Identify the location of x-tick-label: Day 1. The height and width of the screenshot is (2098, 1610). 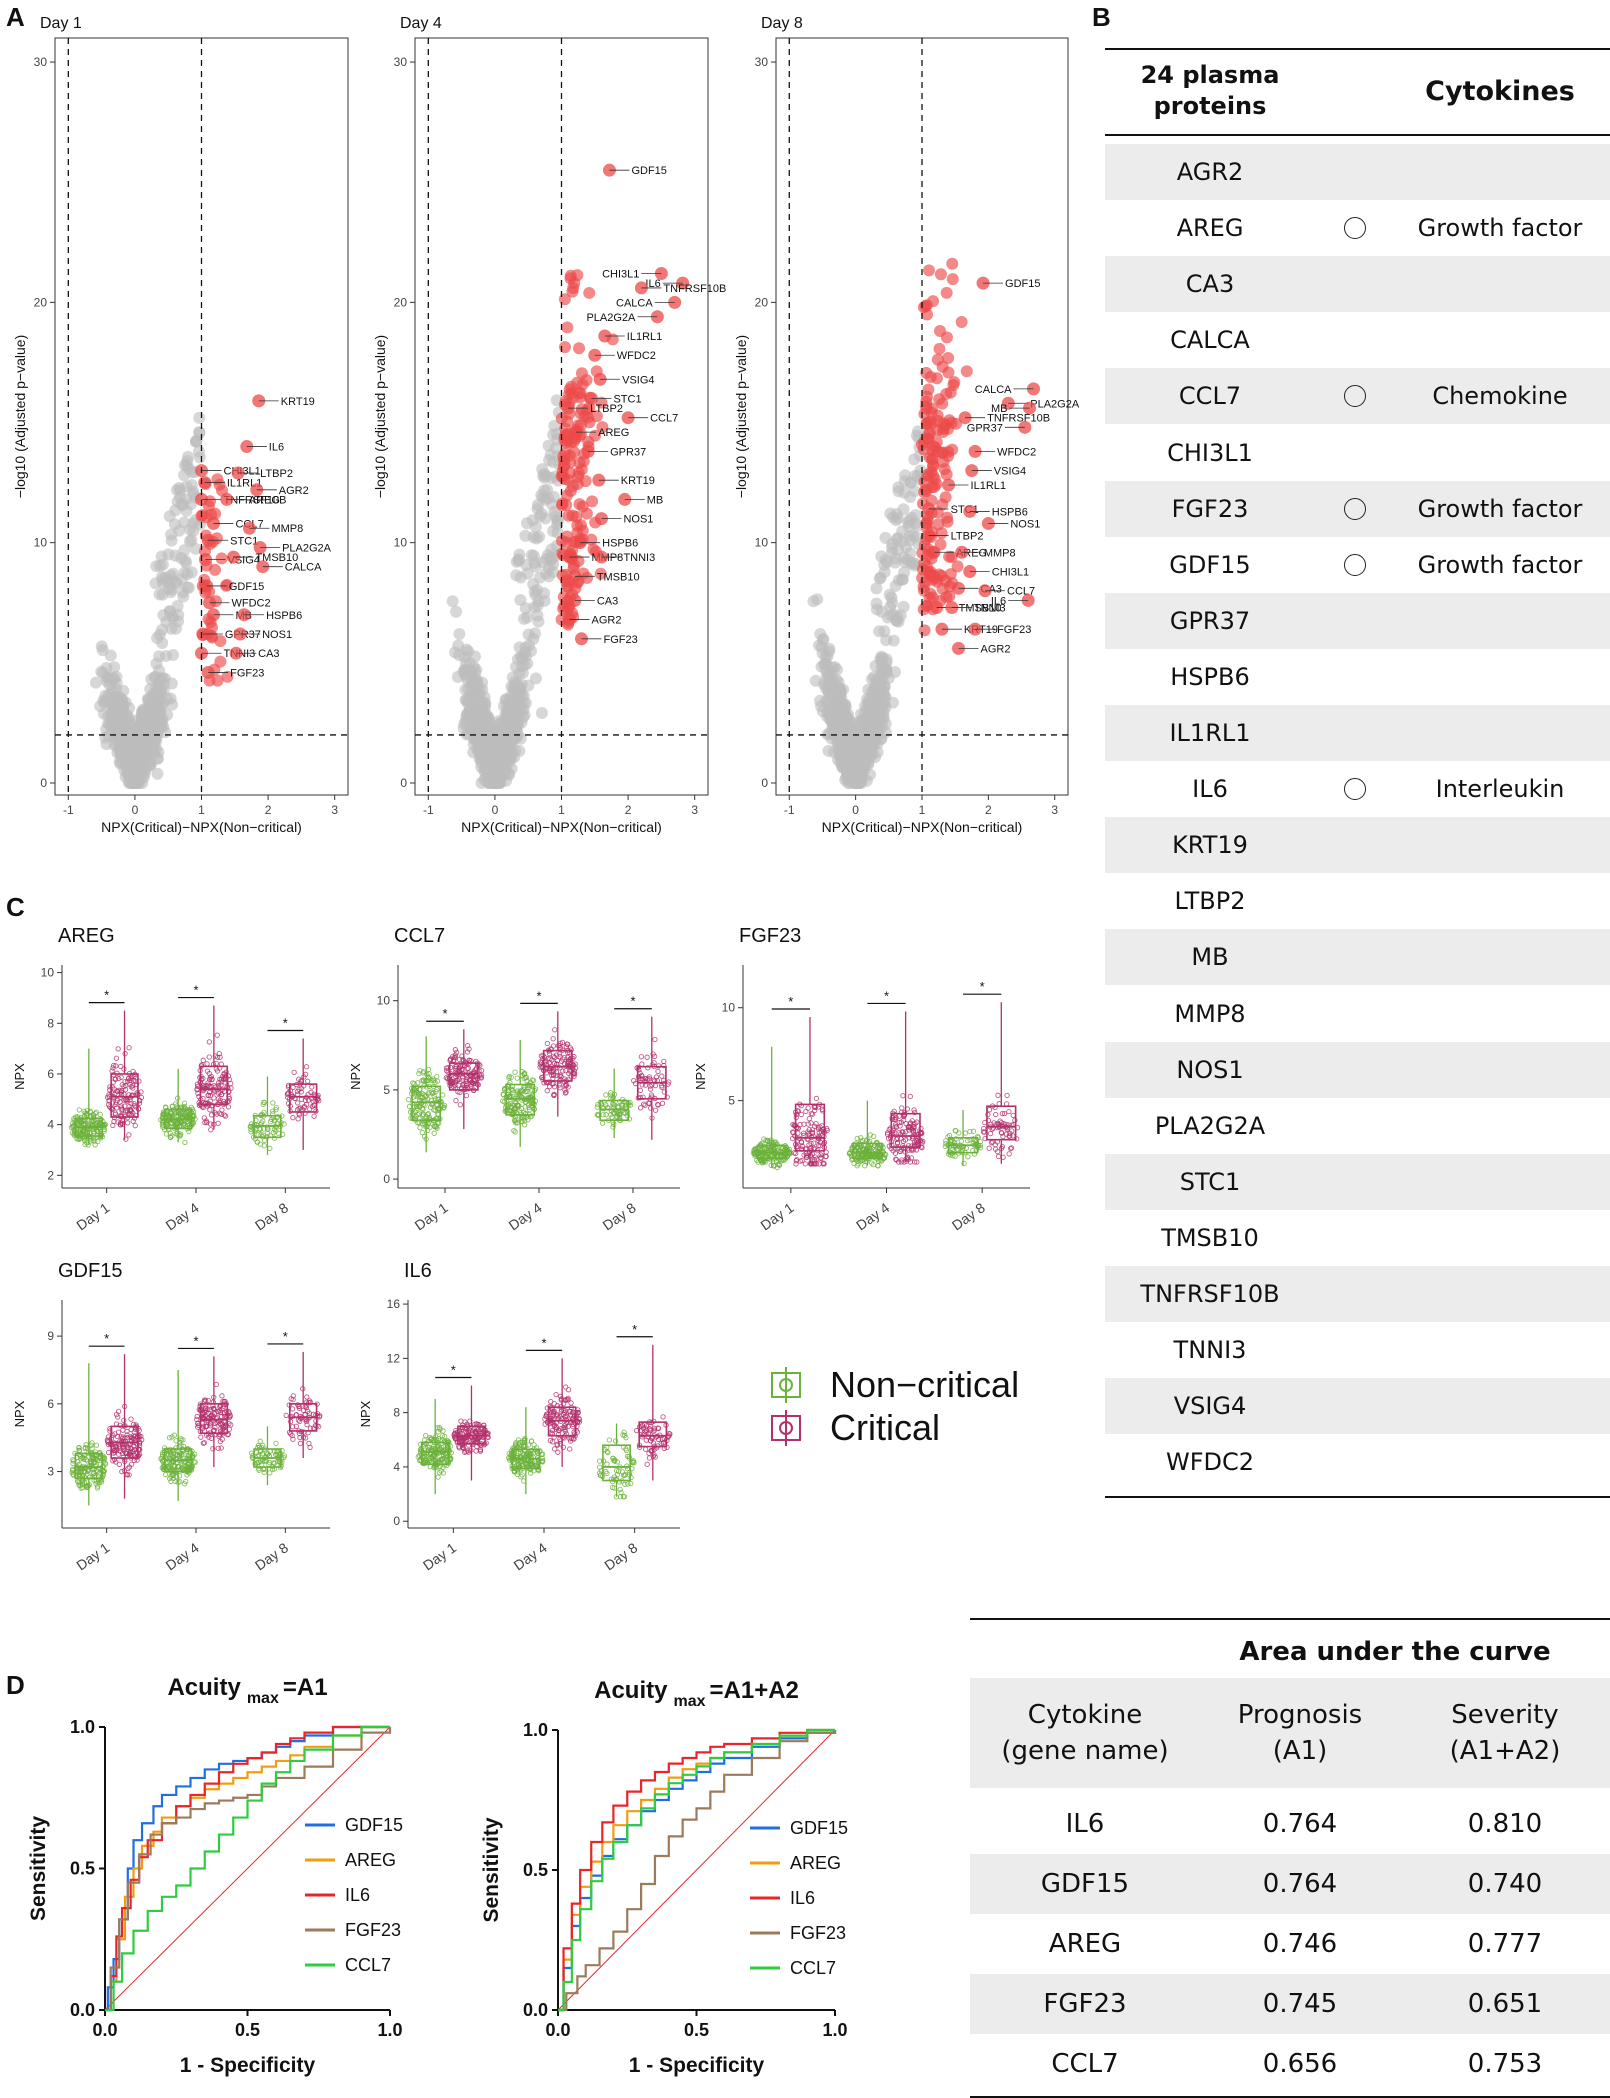
(431, 1216).